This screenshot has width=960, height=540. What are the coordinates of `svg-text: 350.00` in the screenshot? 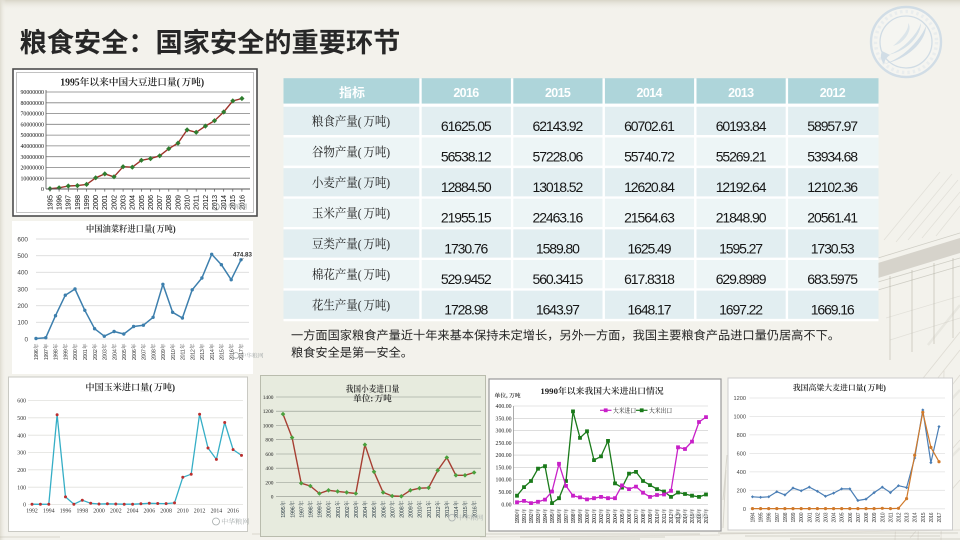 It's located at (504, 419).